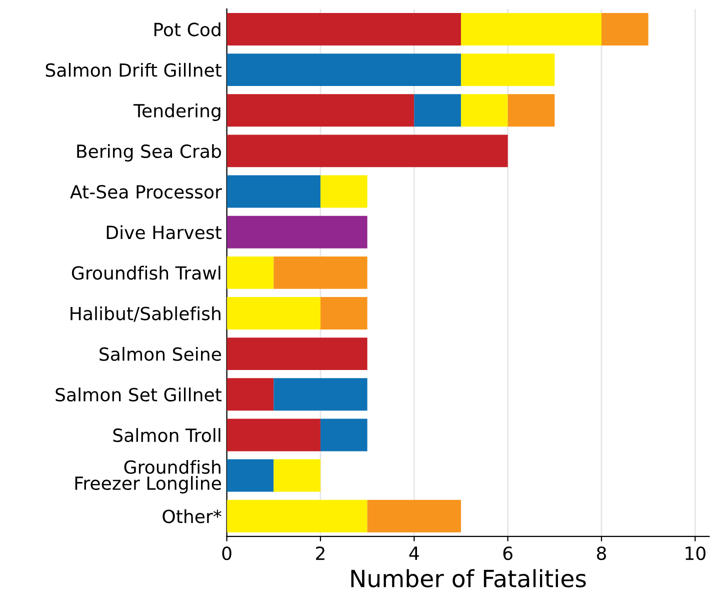  I want to click on y-tick-label: Tendering, so click(176, 112).